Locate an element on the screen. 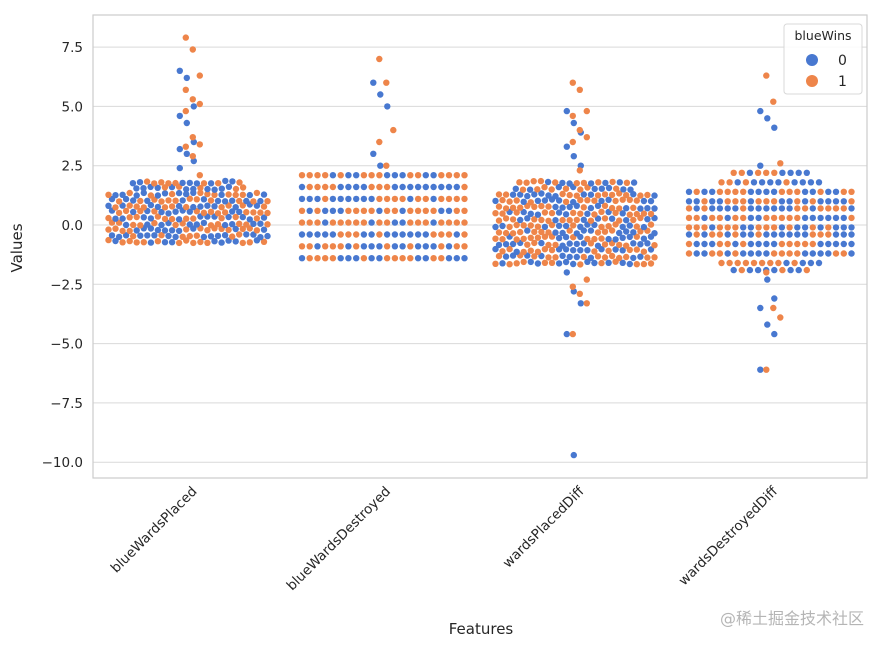 The width and height of the screenshot is (884, 649). legend: blueWins 0 1 is located at coordinates (823, 59).